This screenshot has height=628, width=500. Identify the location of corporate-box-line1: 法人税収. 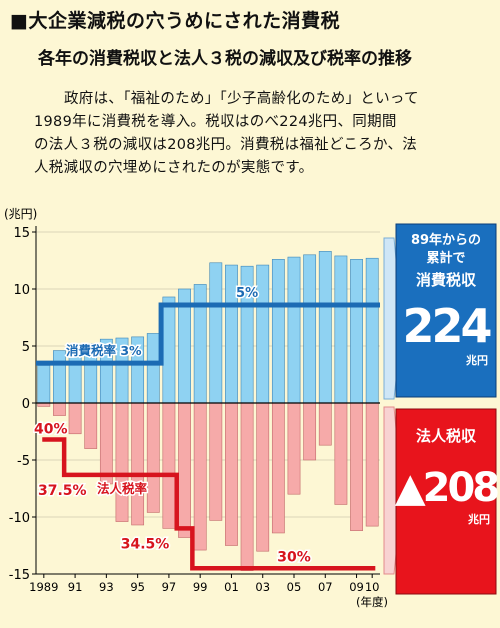
(446, 436).